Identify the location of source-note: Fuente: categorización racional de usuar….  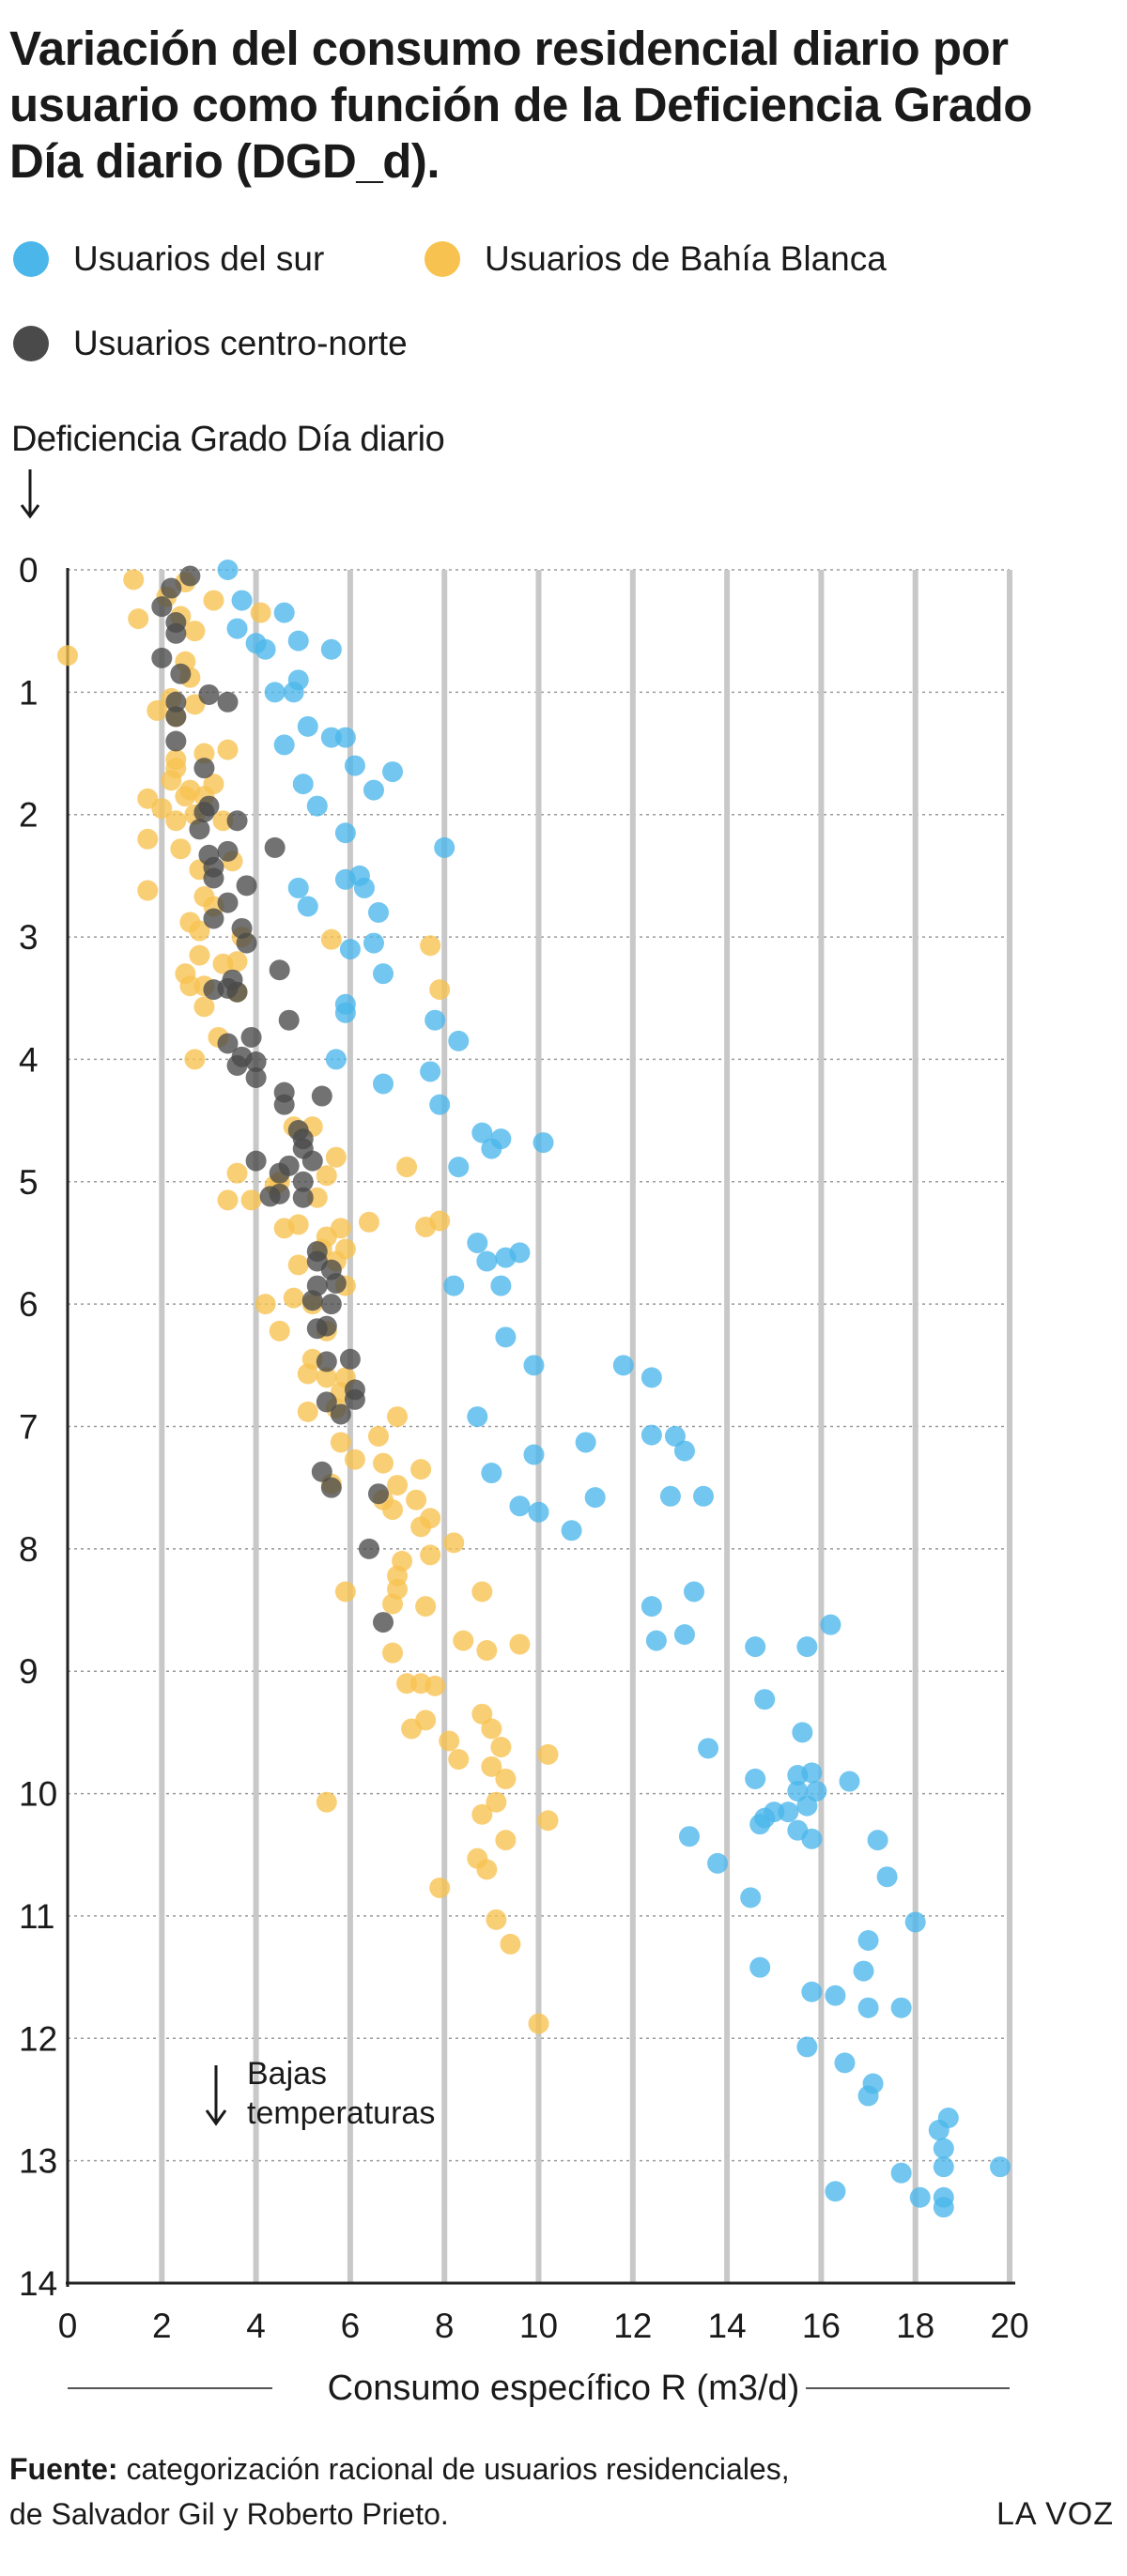
(399, 2492).